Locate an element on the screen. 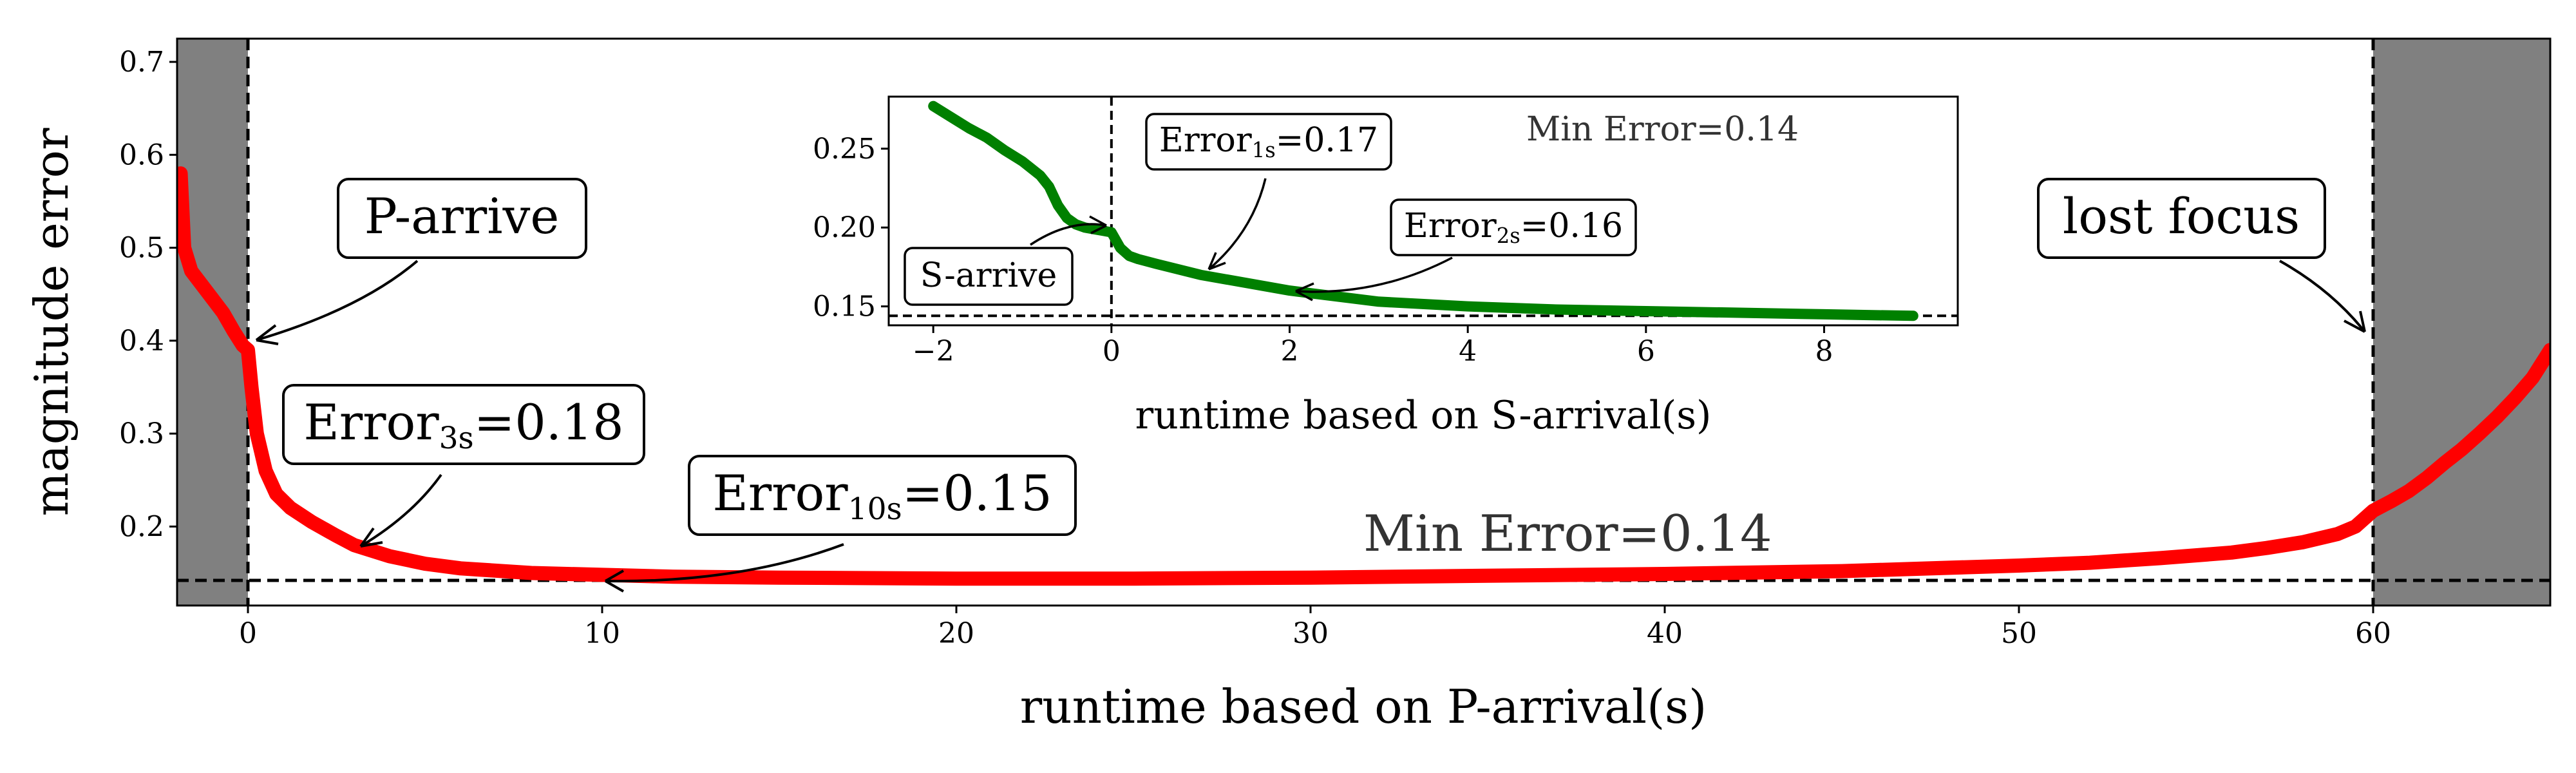 This screenshot has width=2576, height=773. p-arrive-label: P-arrive is located at coordinates (463, 216).